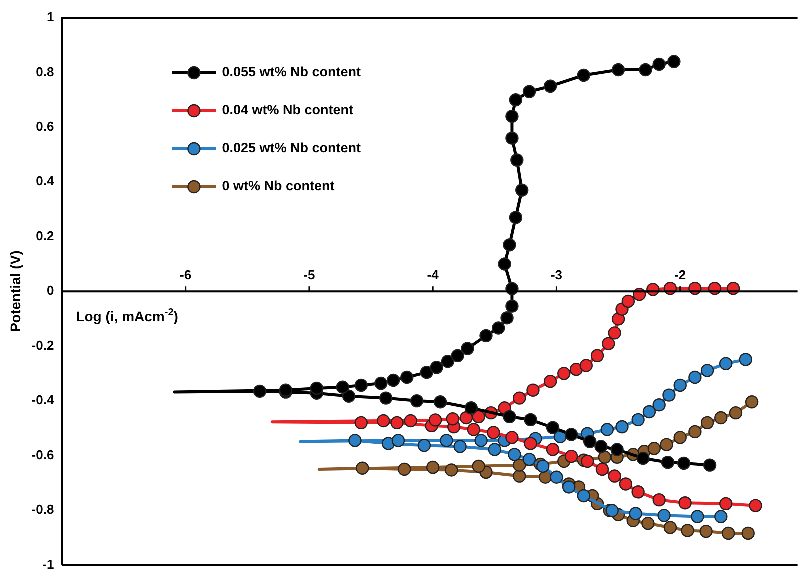 This screenshot has height=576, width=805. Describe the element at coordinates (15, 291) in the screenshot. I see `y-axis-title: Potential (V)` at that location.